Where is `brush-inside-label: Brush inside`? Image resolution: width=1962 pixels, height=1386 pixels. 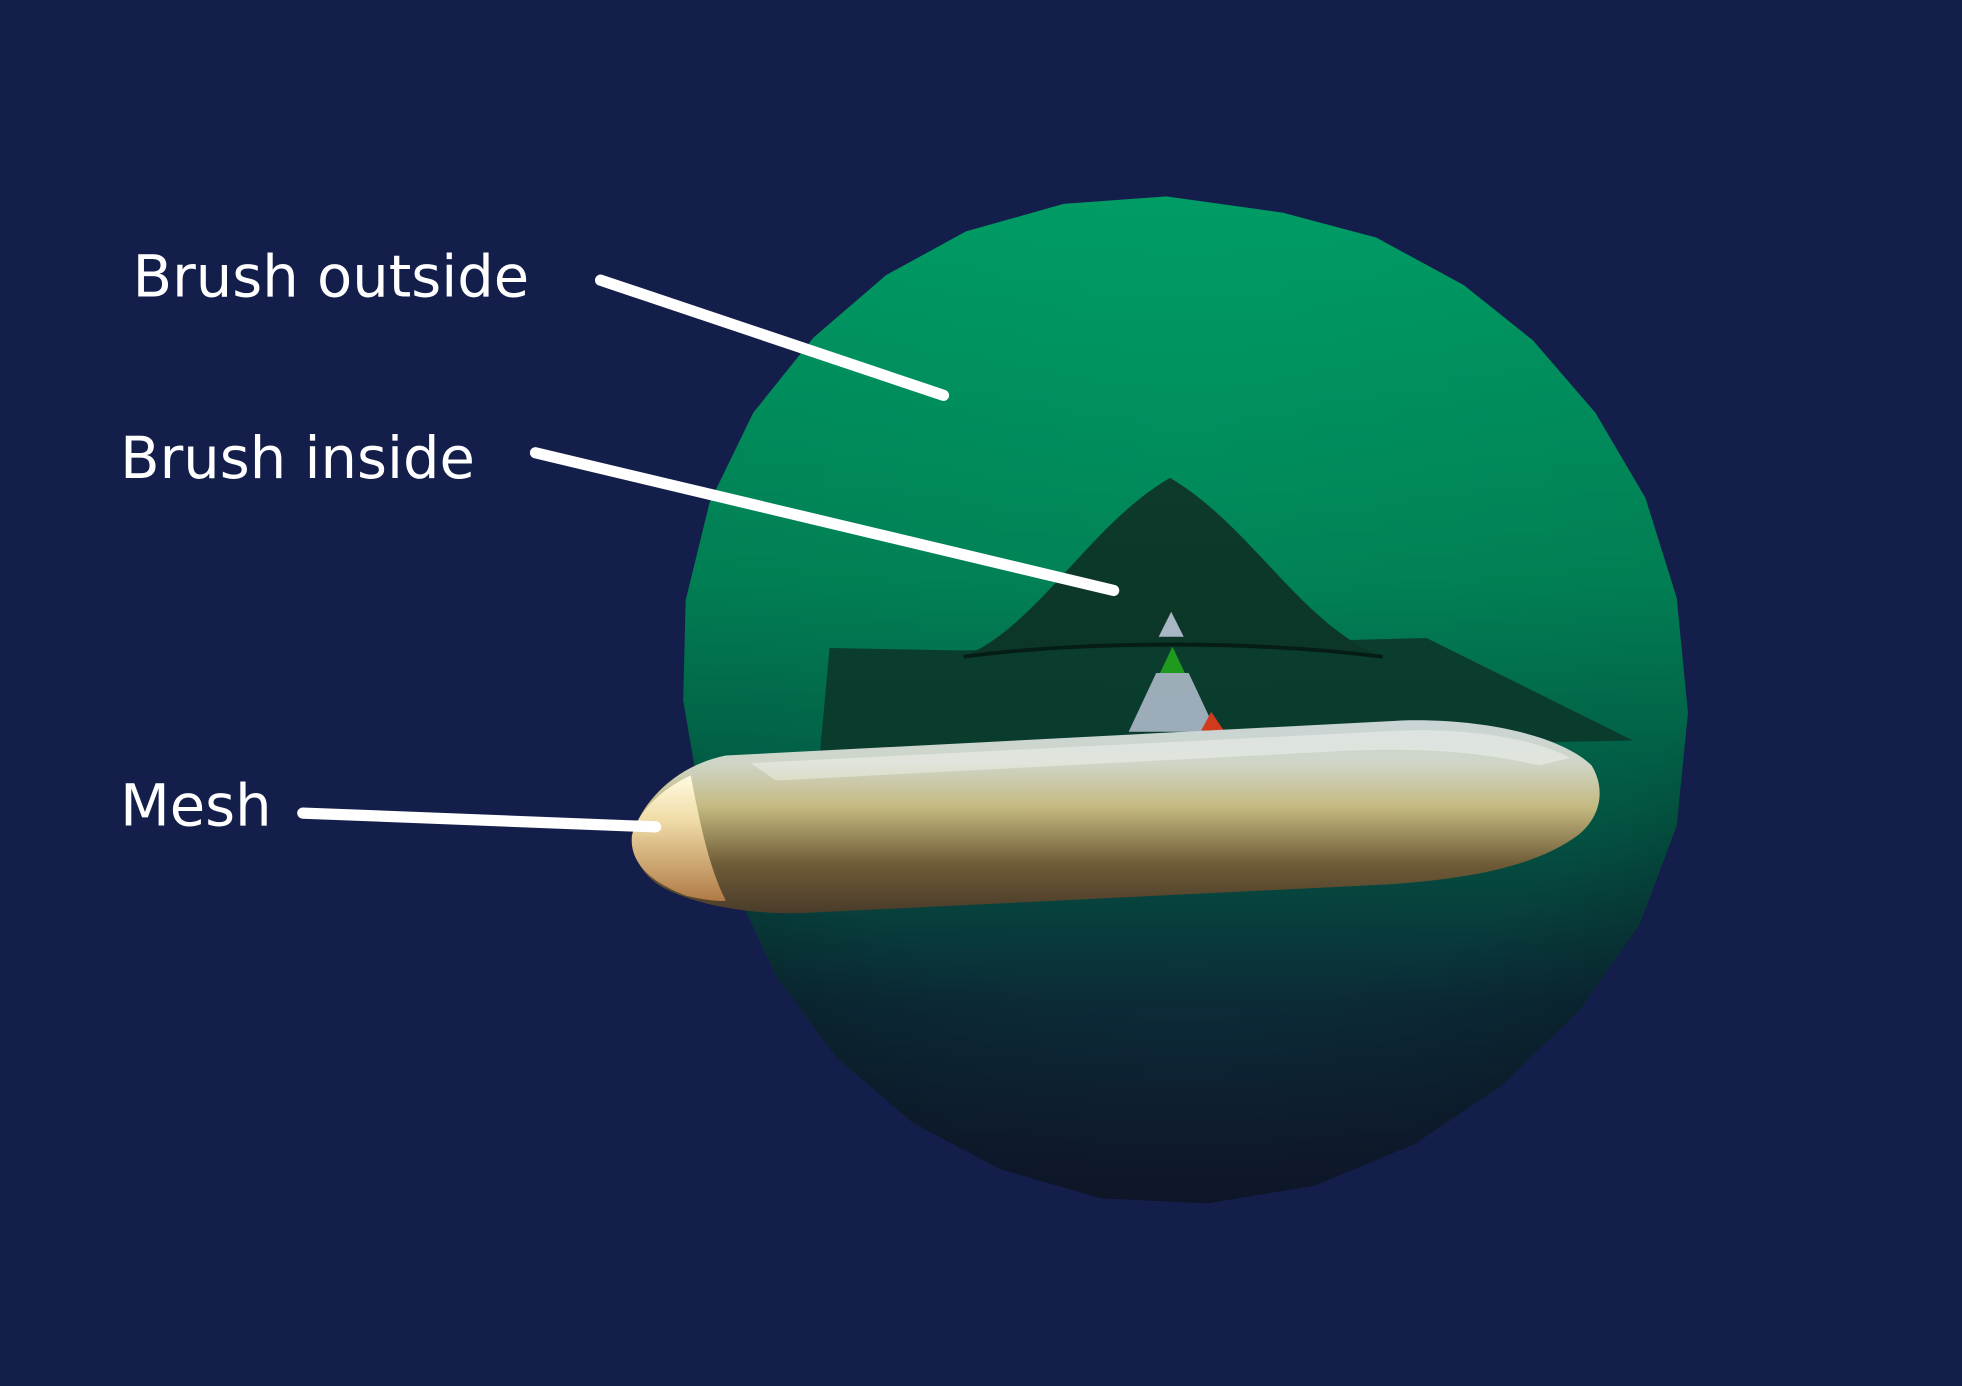 brush-inside-label: Brush inside is located at coordinates (297, 458).